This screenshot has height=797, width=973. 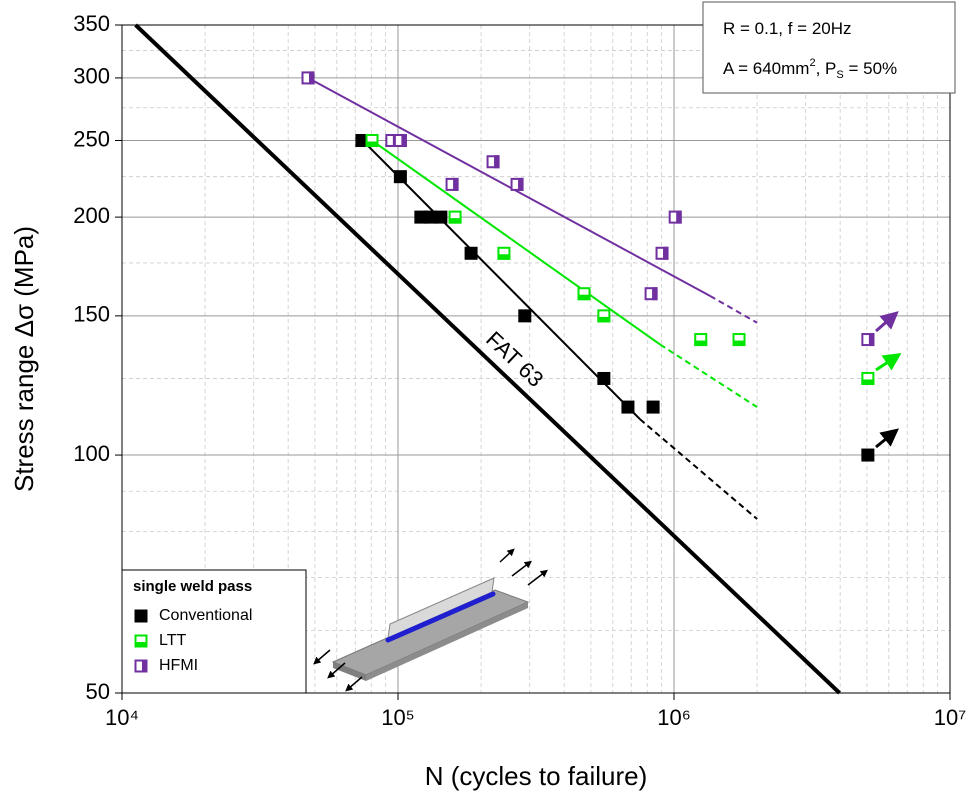 I want to click on annotation-part: R = 0.1, f = 20Hz, so click(x=787, y=28).